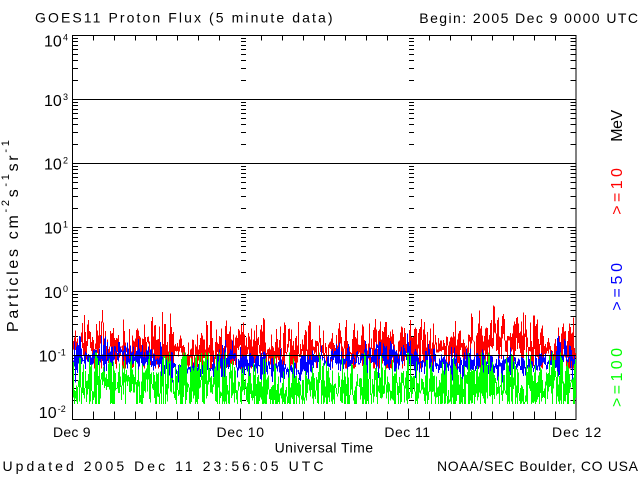  What do you see at coordinates (184, 18) in the screenshot?
I see `svg-text:GOES11 Proton Flux (5 minute d: GOES11 Proton Flux (5 minute data)` at bounding box center [184, 18].